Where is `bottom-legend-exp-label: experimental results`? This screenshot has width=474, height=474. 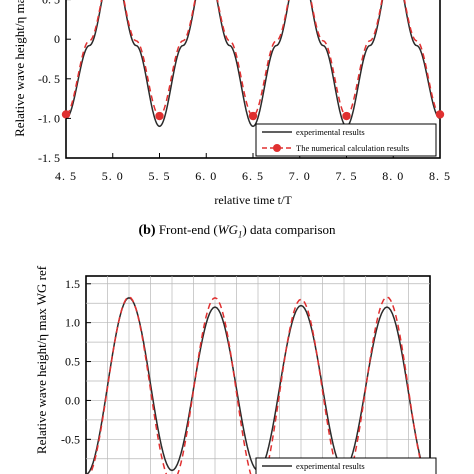
bottom-legend-exp-label: experimental results is located at coordinates (330, 466).